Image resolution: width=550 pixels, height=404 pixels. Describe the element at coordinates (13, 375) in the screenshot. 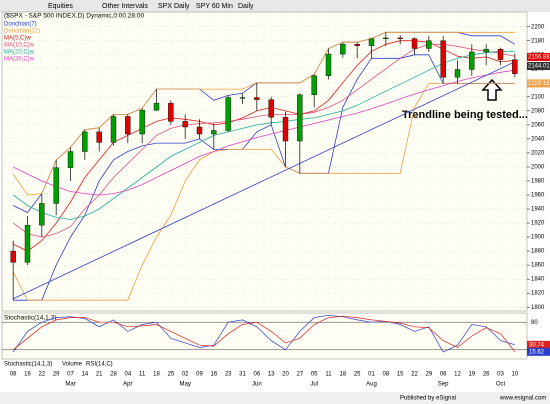

I see `x-tick-label: 08` at that location.